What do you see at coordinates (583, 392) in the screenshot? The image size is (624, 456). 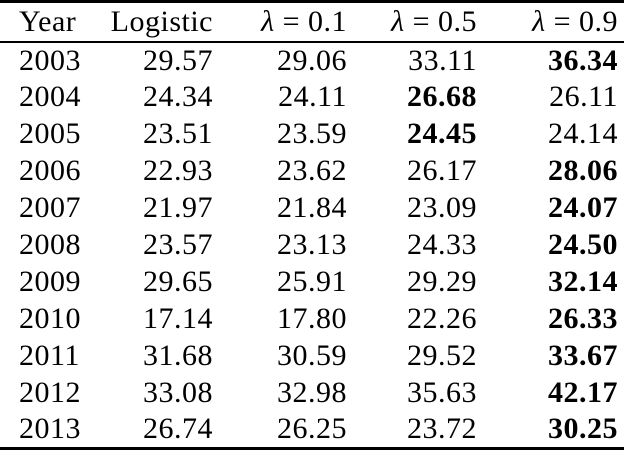 I see `value-cell: 42.17` at bounding box center [583, 392].